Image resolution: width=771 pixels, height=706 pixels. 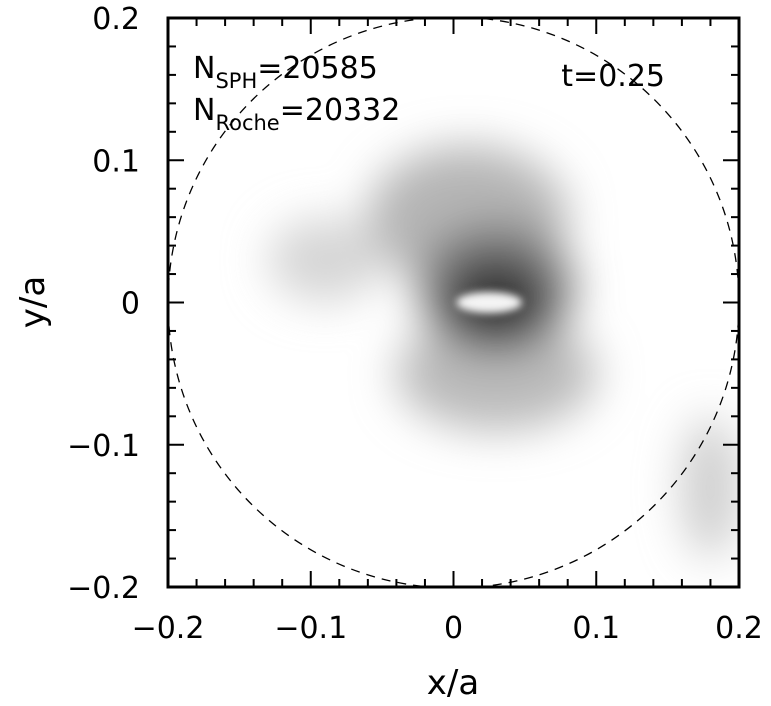 What do you see at coordinates (103, 588) in the screenshot?
I see `y-tick-label: −0.2` at bounding box center [103, 588].